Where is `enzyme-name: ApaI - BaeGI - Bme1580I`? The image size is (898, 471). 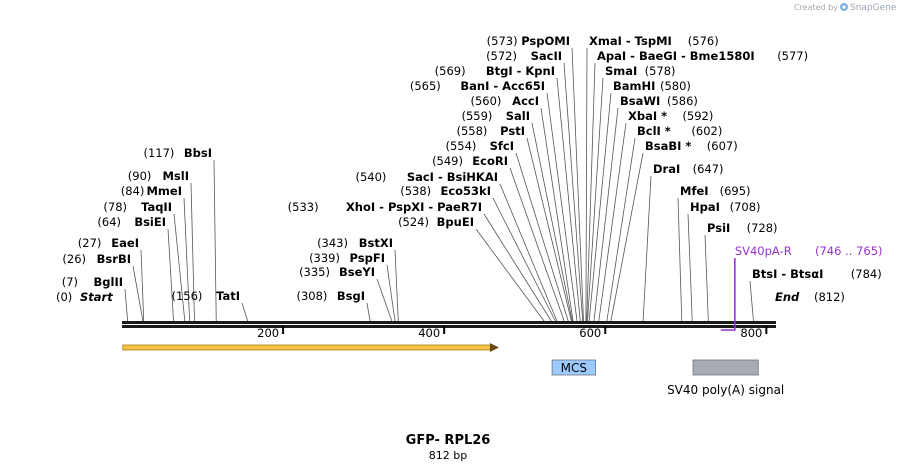 enzyme-name: ApaI - BaeGI - Bme1580I is located at coordinates (676, 56).